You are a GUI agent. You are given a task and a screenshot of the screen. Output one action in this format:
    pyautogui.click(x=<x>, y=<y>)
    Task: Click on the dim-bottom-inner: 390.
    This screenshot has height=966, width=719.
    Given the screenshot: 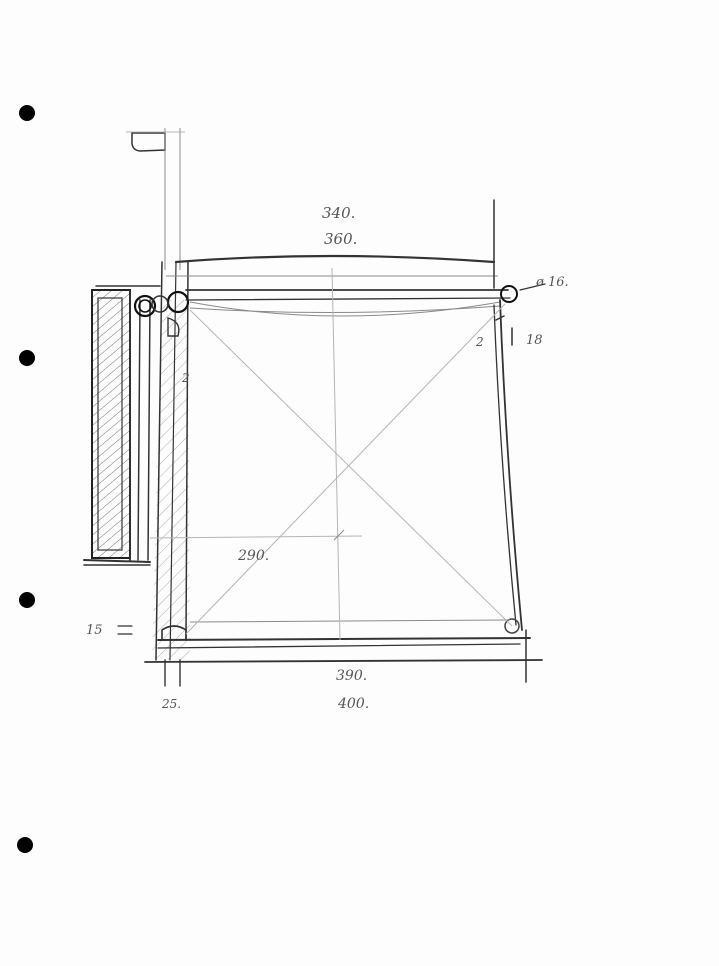 What is the action you would take?
    pyautogui.click(x=351, y=676)
    